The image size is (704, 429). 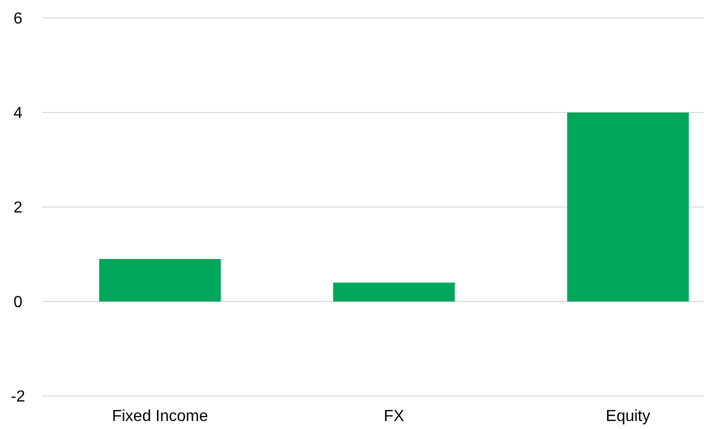 I want to click on x-tick-label: FX, so click(x=394, y=416).